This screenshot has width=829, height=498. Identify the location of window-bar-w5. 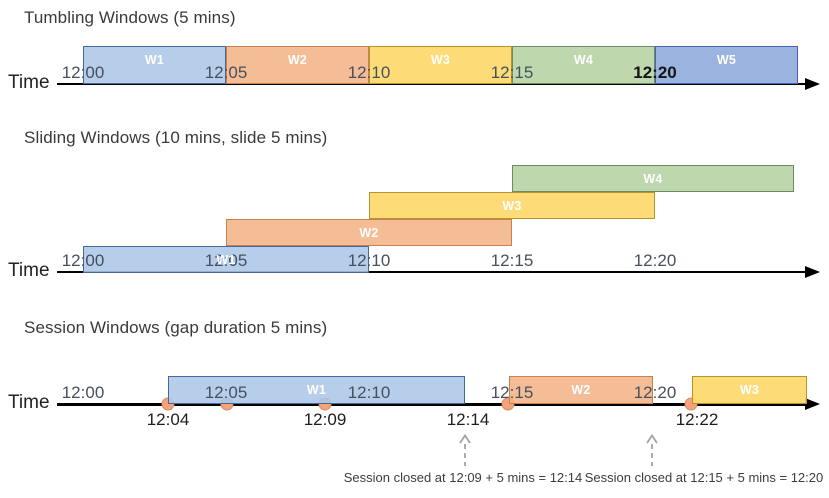
(726, 65).